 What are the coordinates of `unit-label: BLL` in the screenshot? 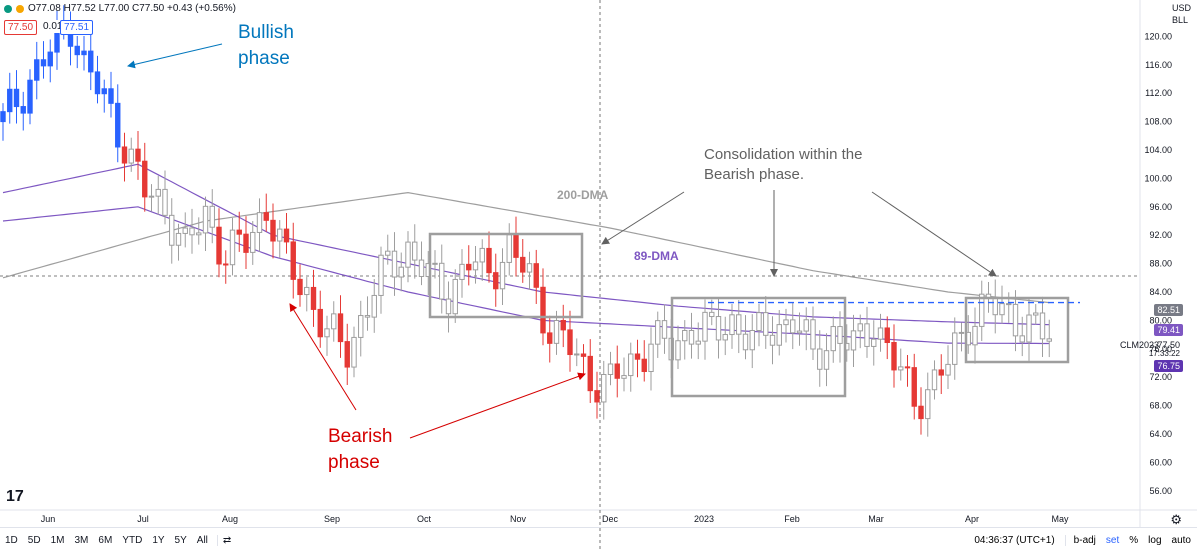 It's located at (1179, 20).